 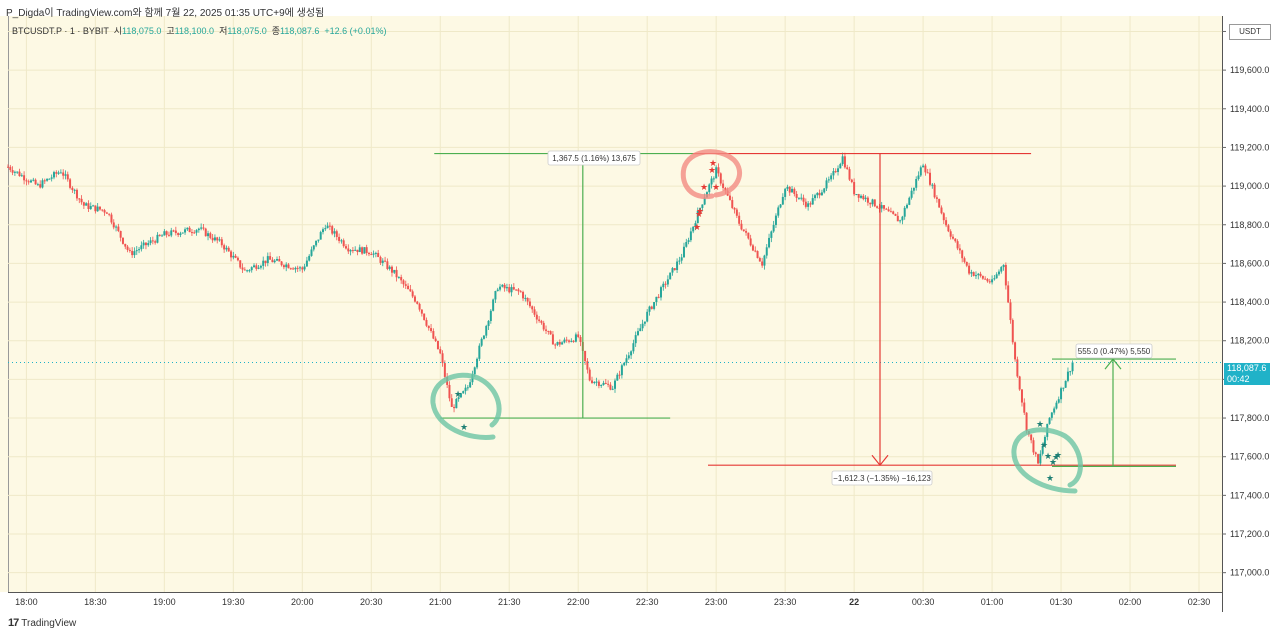 I want to click on measure-3-label: 555.0 (0.47%) 5,550, so click(x=1114, y=351).